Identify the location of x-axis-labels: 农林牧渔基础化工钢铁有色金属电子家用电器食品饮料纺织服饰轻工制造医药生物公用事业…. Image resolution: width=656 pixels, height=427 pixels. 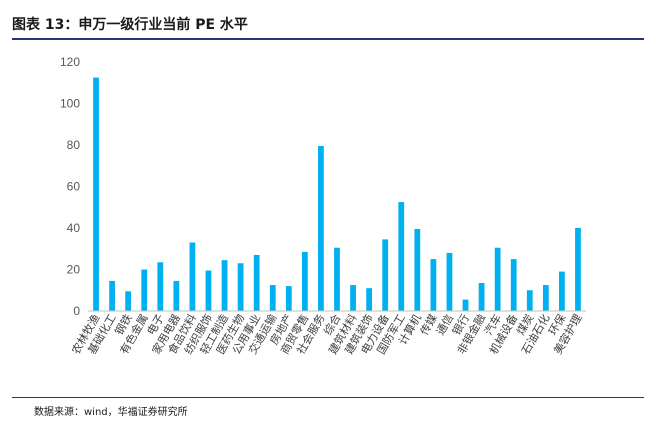
(327, 334).